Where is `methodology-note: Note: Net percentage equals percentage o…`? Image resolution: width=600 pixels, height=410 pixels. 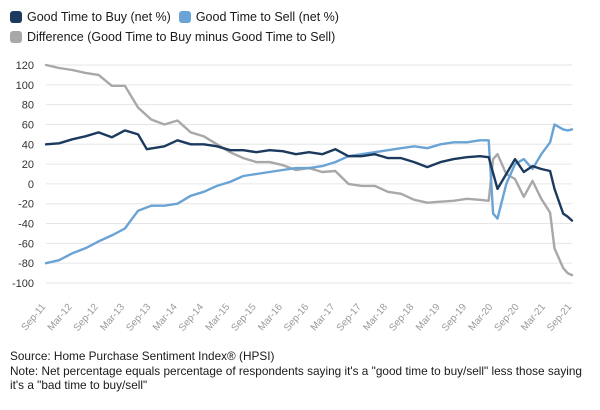 methodology-note: Note: Net percentage equals percentage o… is located at coordinates (296, 378).